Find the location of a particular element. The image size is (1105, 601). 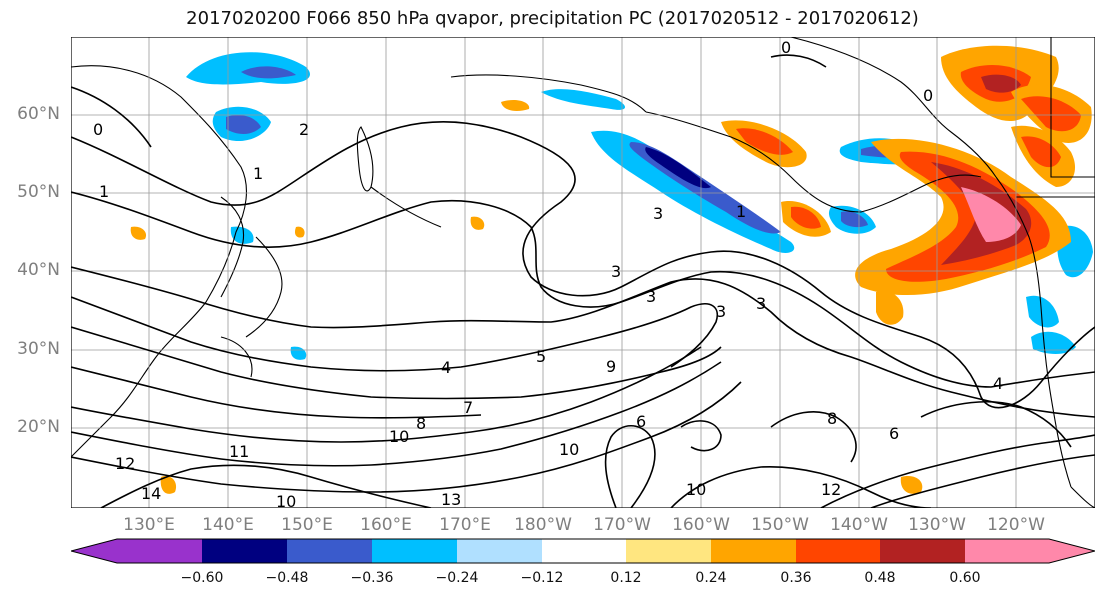

contour-label: 11 is located at coordinates (239, 451).